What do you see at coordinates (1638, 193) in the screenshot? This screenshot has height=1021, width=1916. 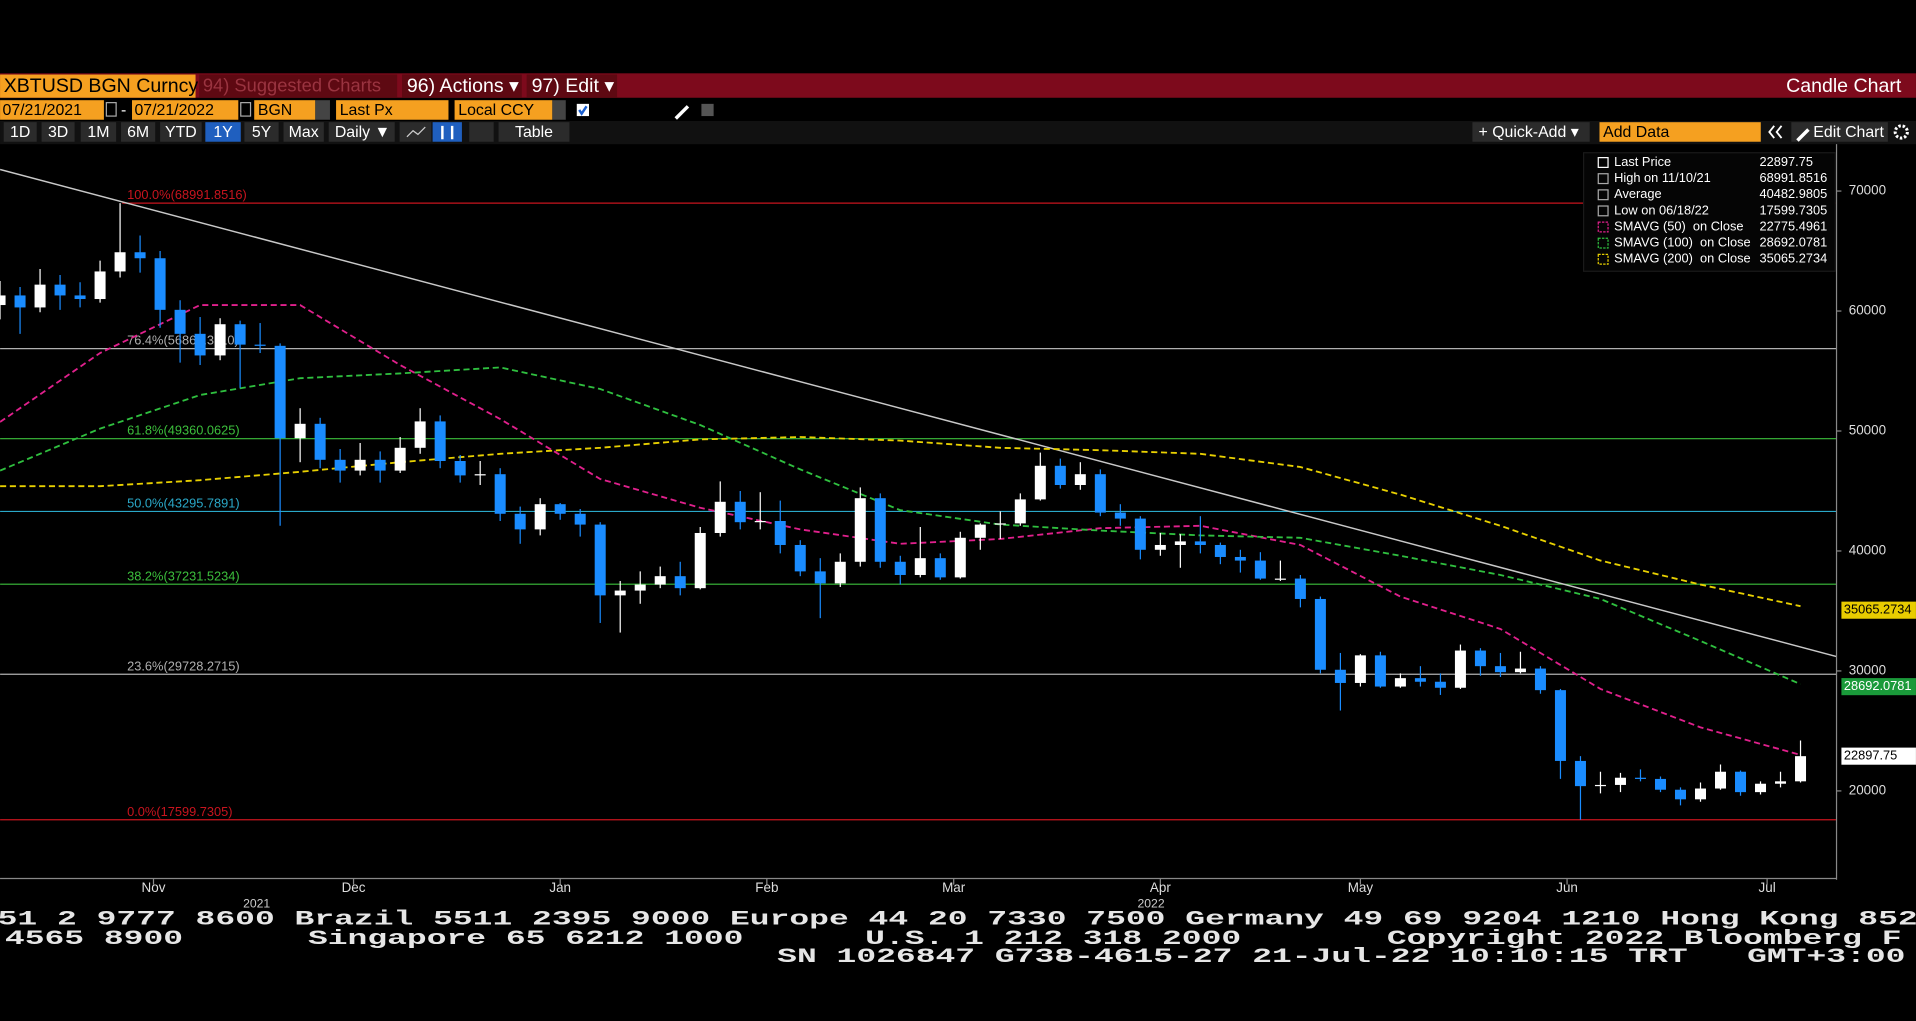 I see `legend-name: Average` at bounding box center [1638, 193].